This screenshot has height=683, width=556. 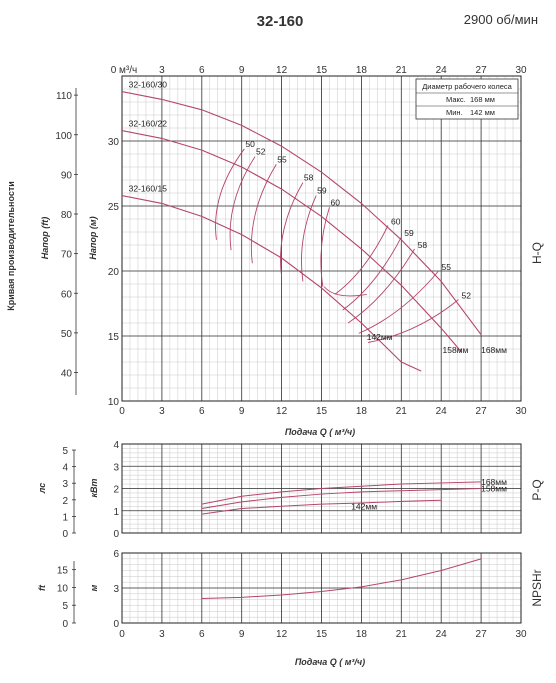 What do you see at coordinates (63, 136) in the screenshot?
I see `hq-ft-tick-label: 100` at bounding box center [63, 136].